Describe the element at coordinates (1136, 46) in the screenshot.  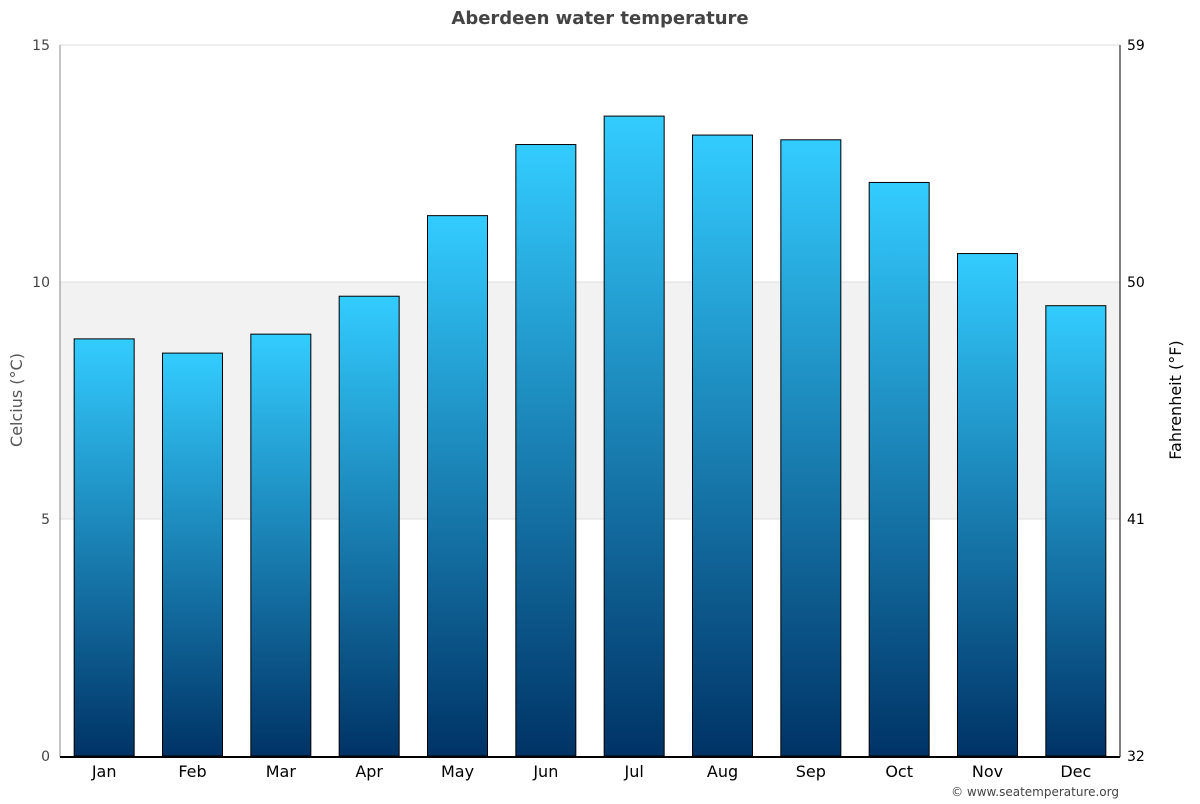
I see `y2-tick-label: 59` at that location.